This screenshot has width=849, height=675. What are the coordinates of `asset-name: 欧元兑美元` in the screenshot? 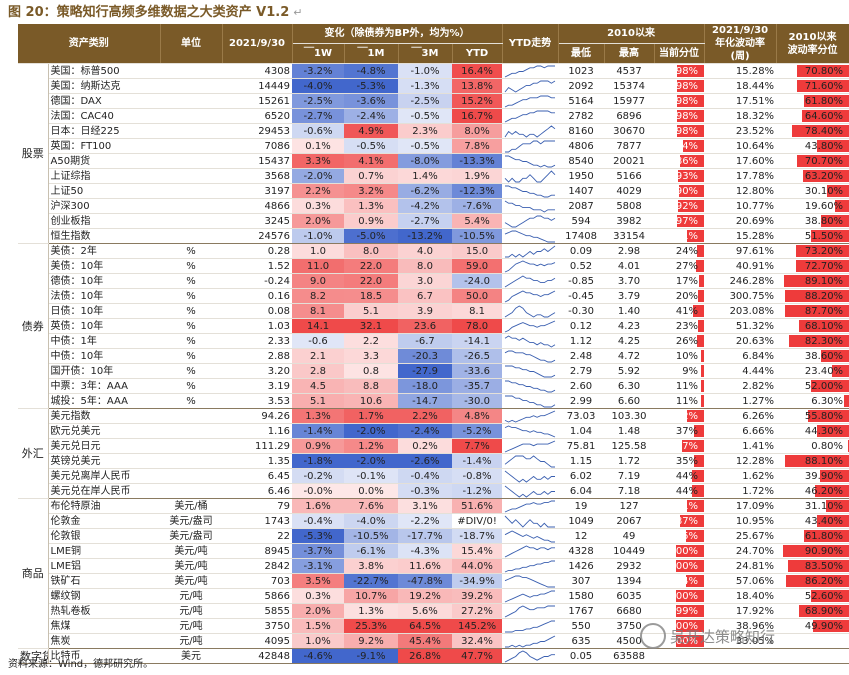 It's located at (104, 431).